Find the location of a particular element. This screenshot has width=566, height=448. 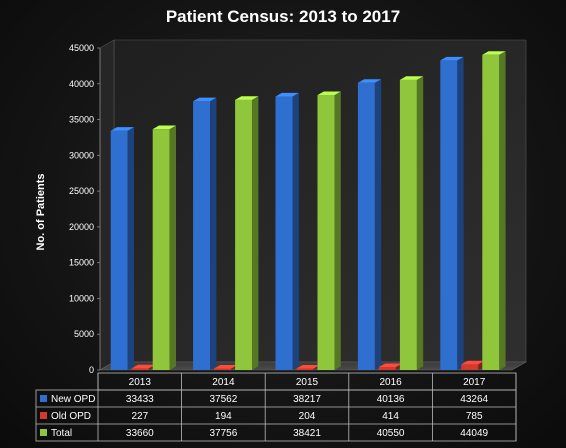

bar-new-opd-2016 is located at coordinates (369, 224).